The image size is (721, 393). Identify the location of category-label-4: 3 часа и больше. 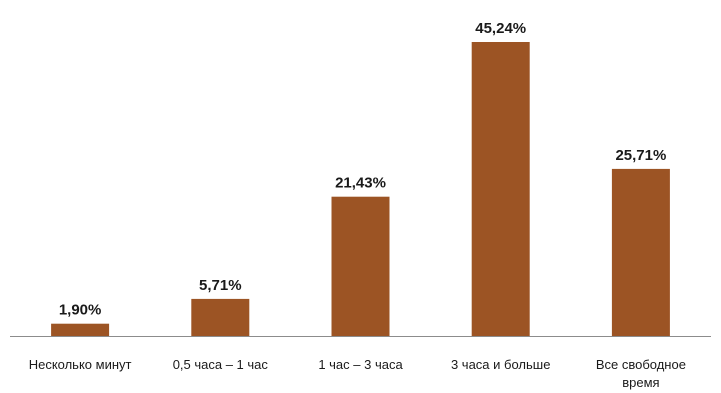
(500, 364).